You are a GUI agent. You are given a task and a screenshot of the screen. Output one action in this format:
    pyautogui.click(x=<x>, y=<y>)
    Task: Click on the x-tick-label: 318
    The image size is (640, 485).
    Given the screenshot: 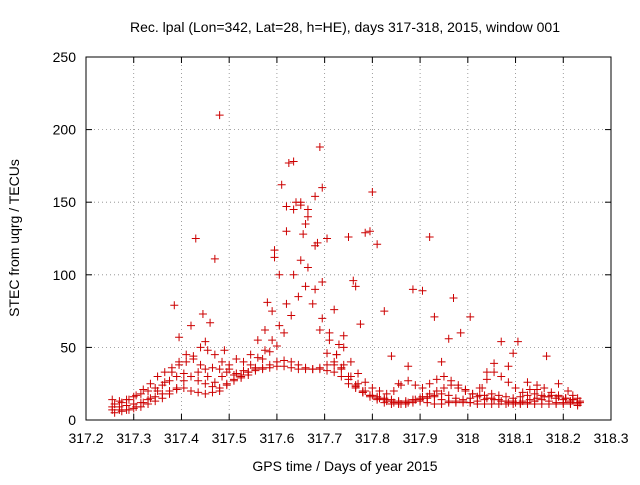 What is the action you would take?
    pyautogui.click(x=468, y=438)
    